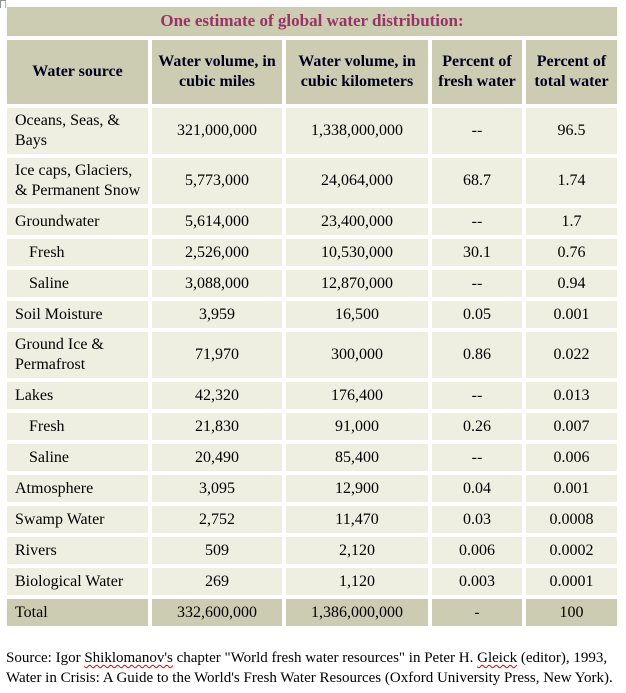  What do you see at coordinates (217, 581) in the screenshot?
I see `cell-miles: 269` at bounding box center [217, 581].